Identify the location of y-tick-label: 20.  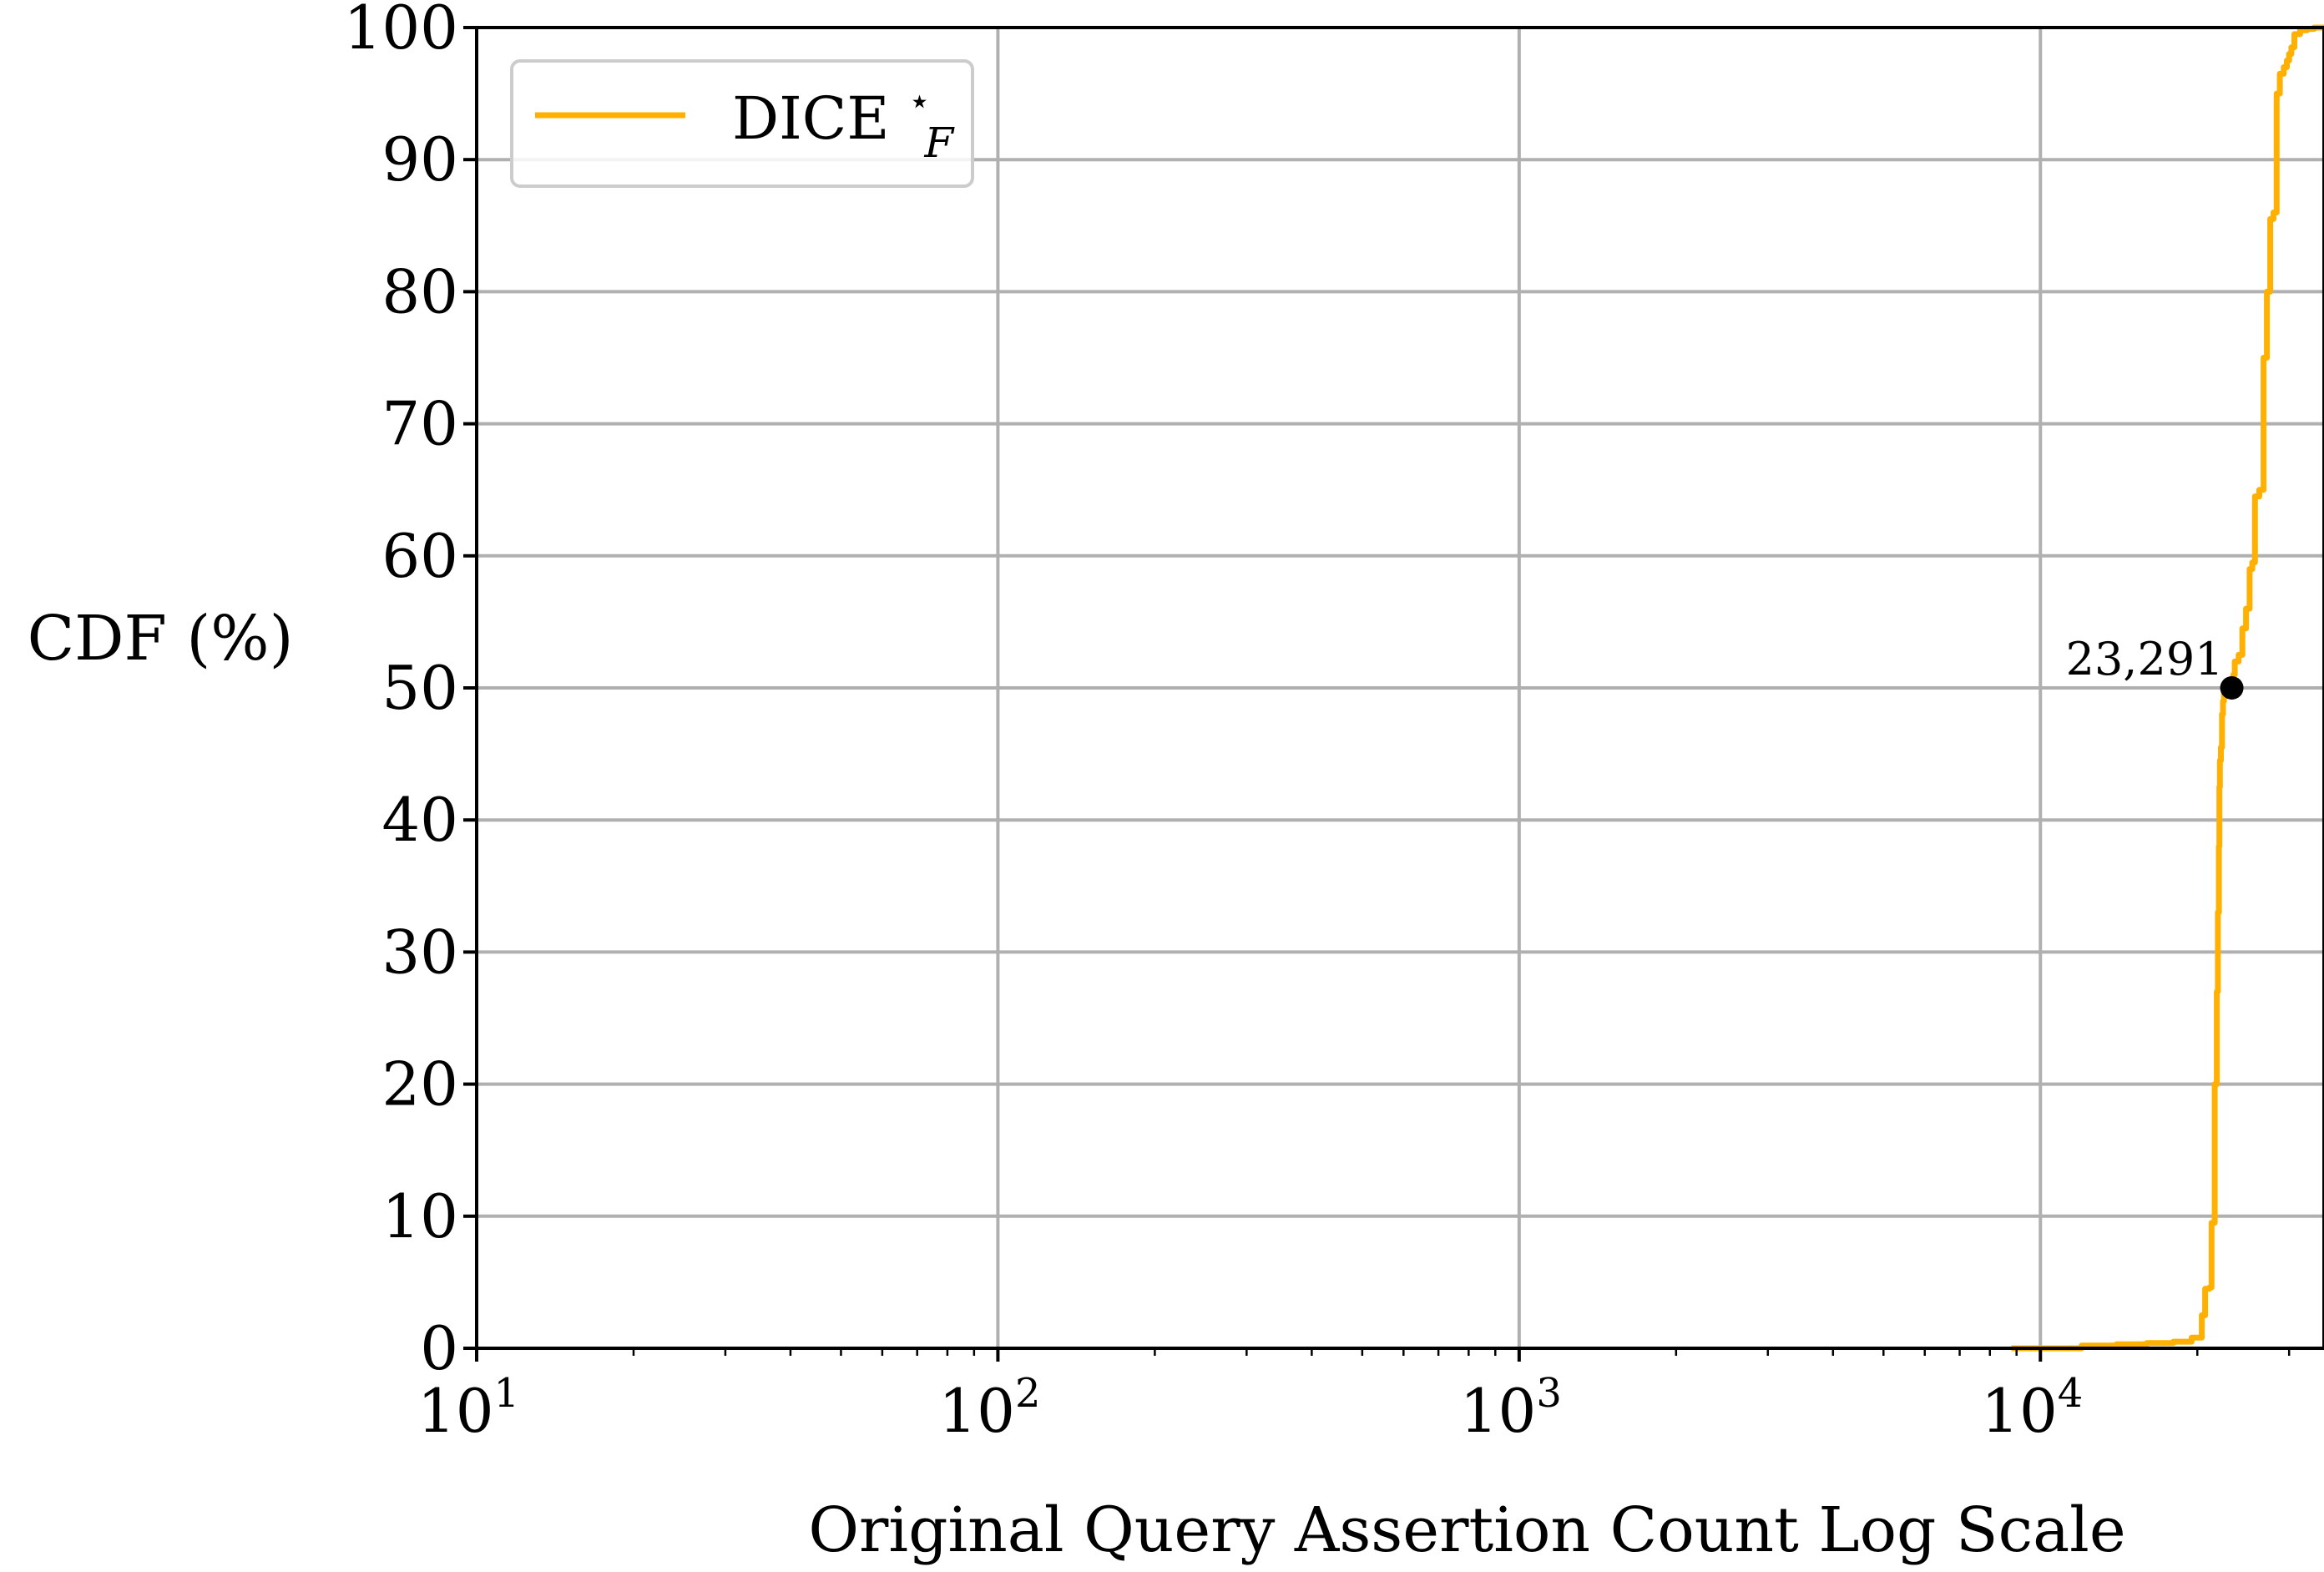
(419, 1084).